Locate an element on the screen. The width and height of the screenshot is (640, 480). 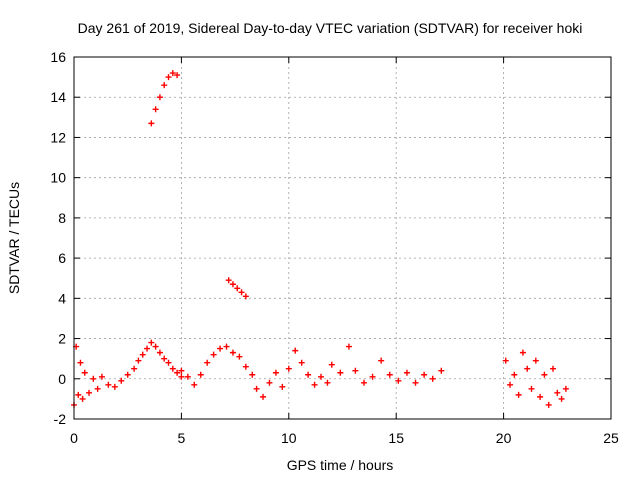
y-tick-label: 2 is located at coordinates (62, 339).